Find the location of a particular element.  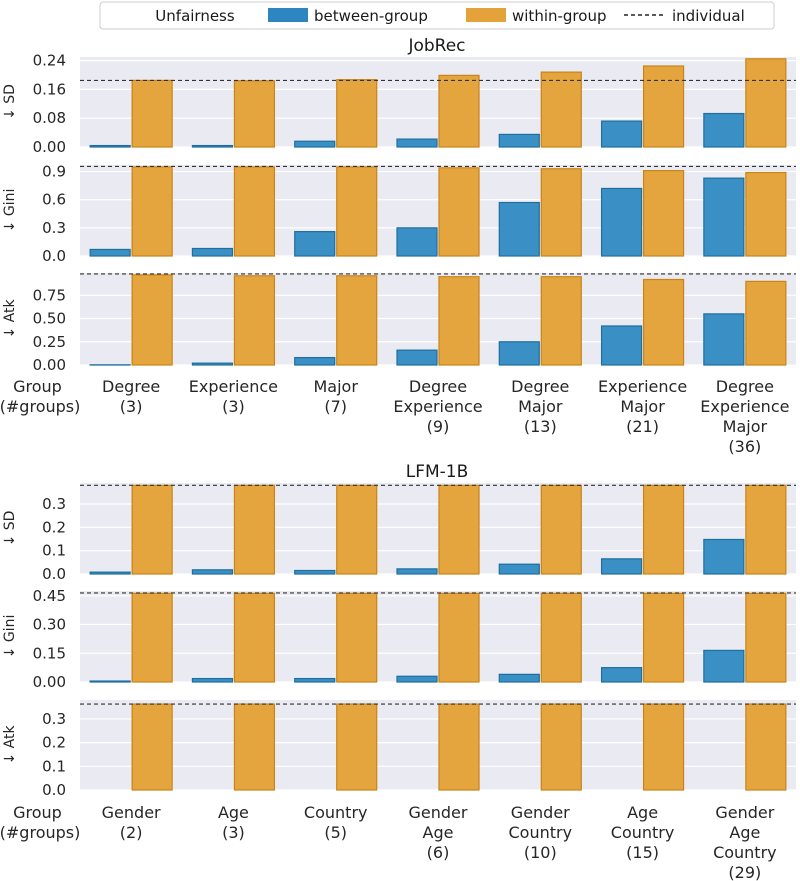

ytick-c1-p0-2: 0.2 is located at coordinates (54, 527).